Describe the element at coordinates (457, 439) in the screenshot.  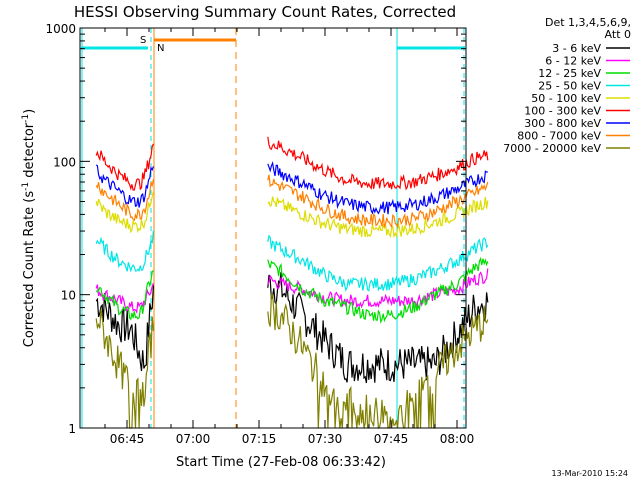
I see `x-tick-label-5: 08:00` at that location.